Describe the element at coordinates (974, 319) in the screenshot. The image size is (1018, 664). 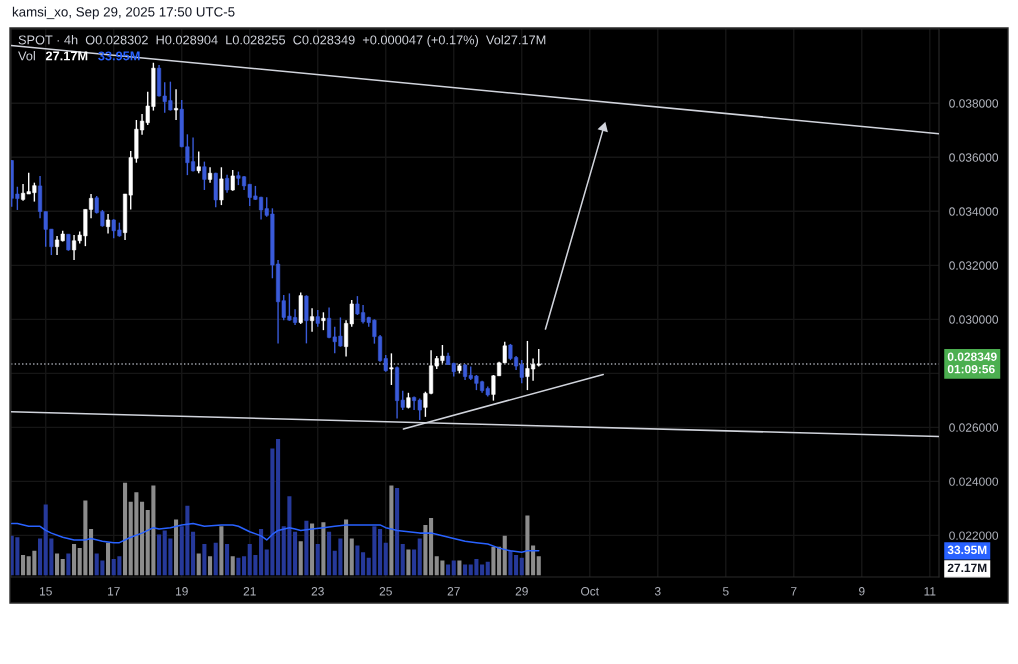
I see `y-tick-label: 0.030000` at that location.